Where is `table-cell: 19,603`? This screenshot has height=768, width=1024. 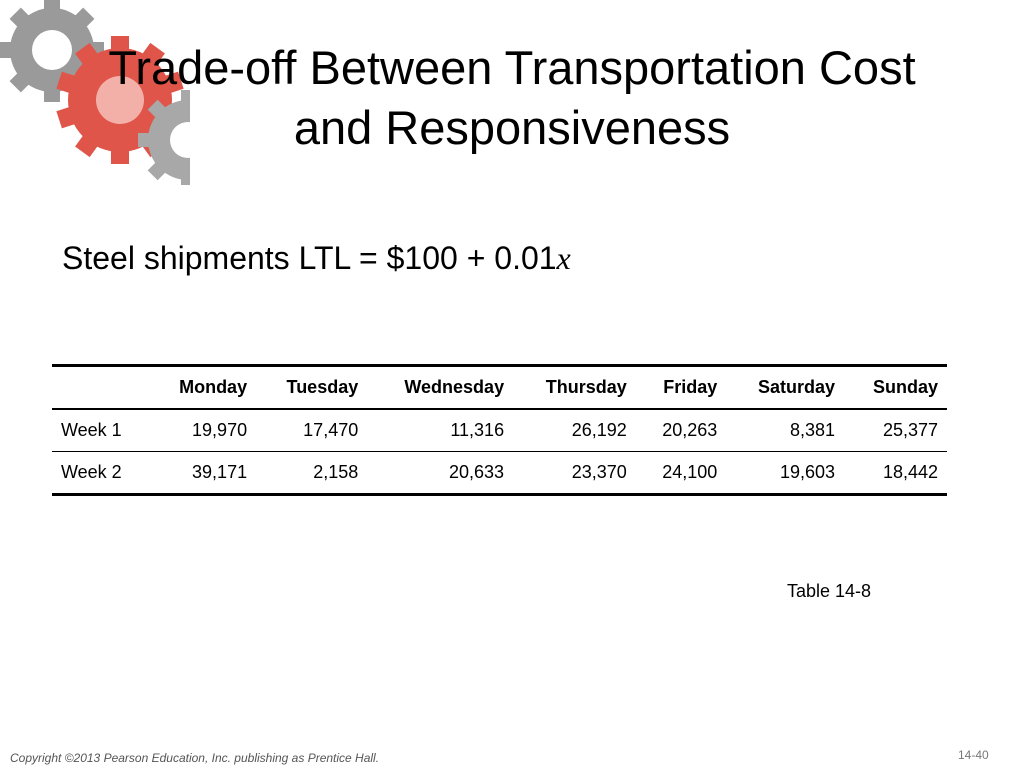
table-cell: 19,603 is located at coordinates (785, 473).